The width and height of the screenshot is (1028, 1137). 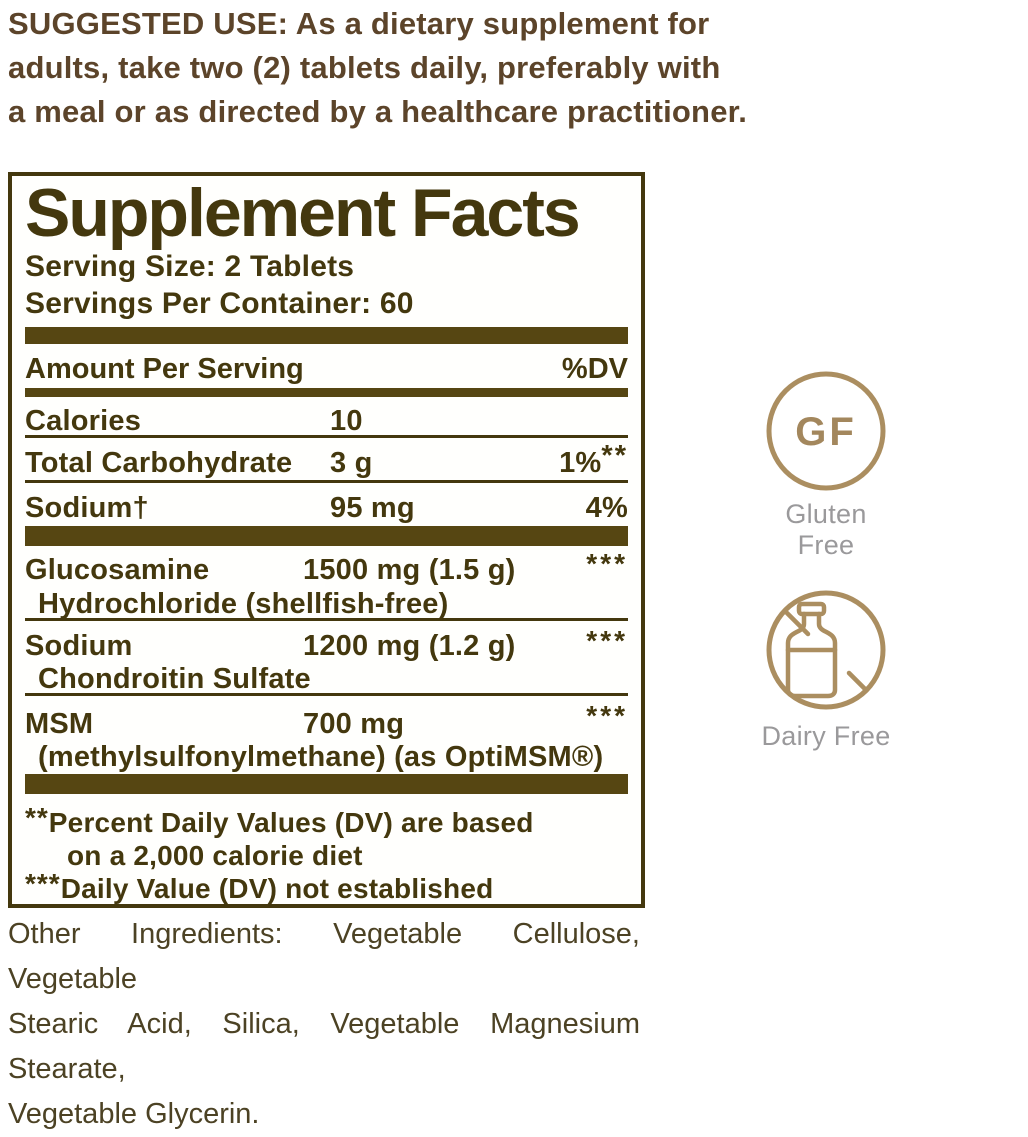 I want to click on ingredient-name-line2: Chondroitin Sulfate, so click(x=174, y=679).